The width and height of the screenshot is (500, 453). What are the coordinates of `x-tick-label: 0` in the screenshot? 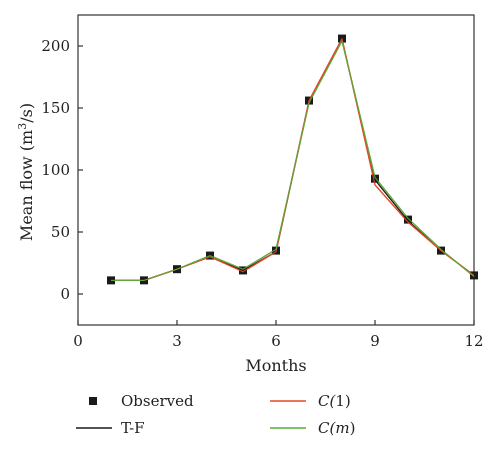 It's located at (78, 341).